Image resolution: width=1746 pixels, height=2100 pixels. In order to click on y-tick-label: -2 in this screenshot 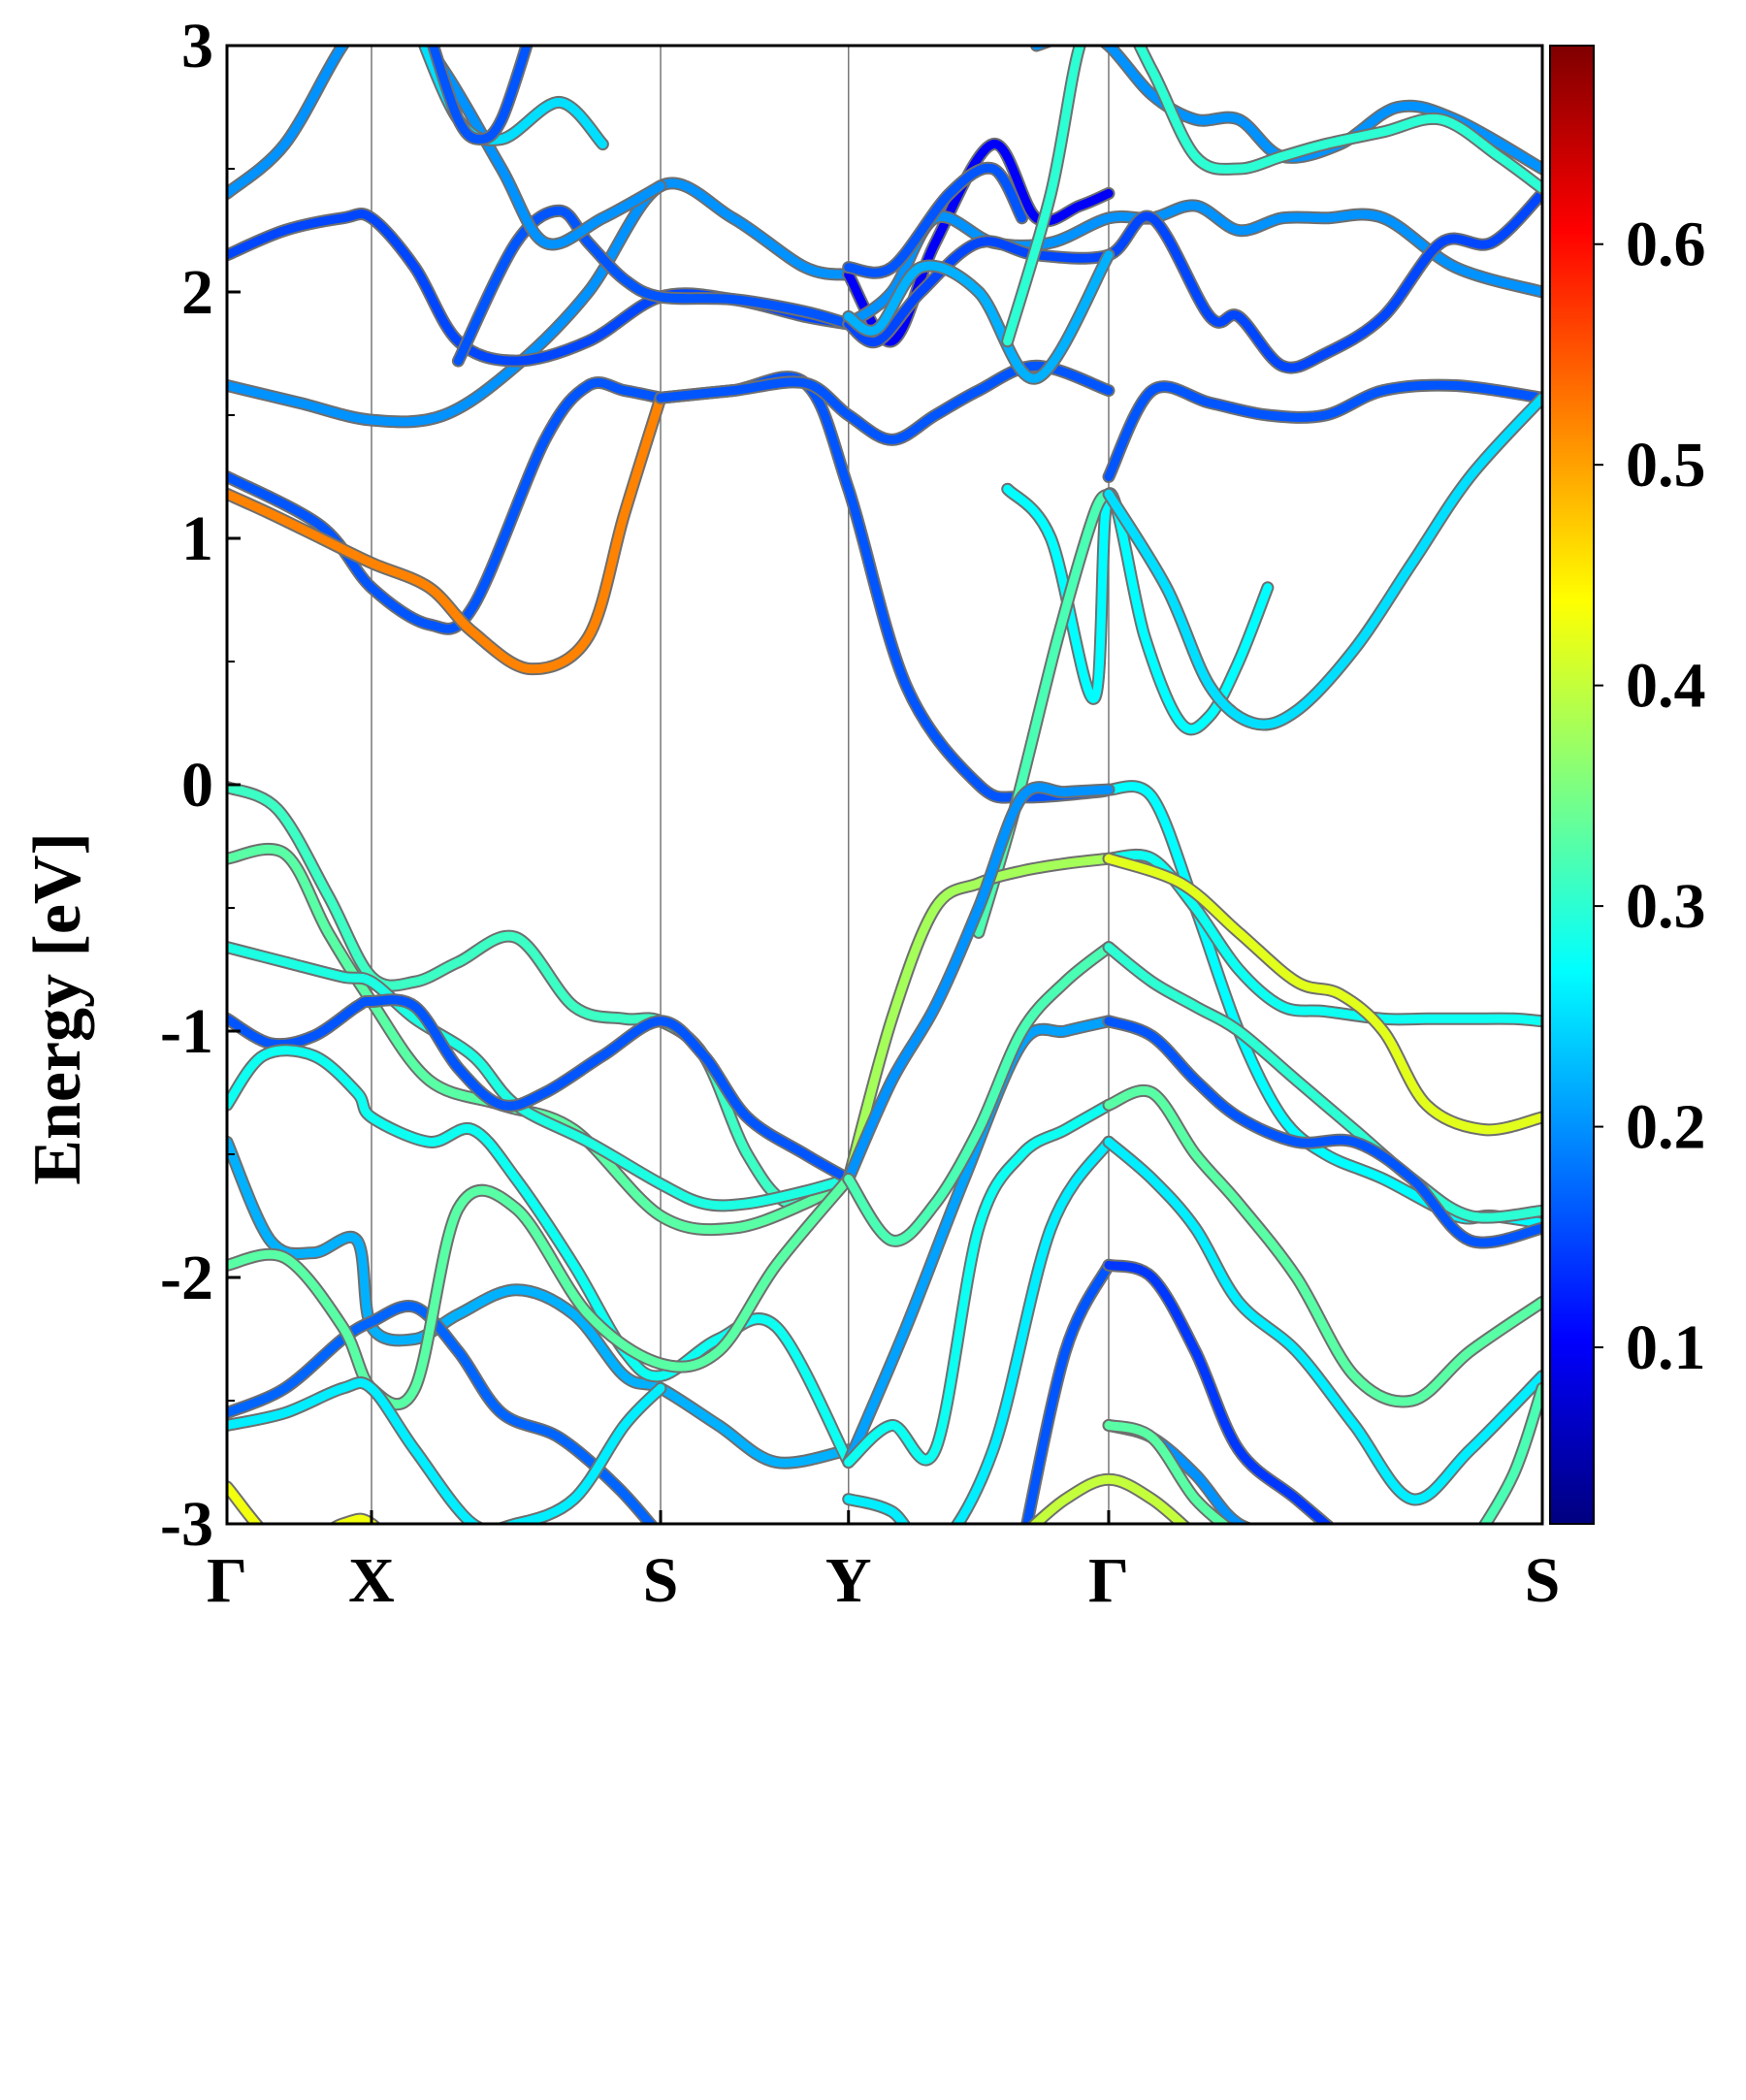, I will do `click(186, 1278)`.